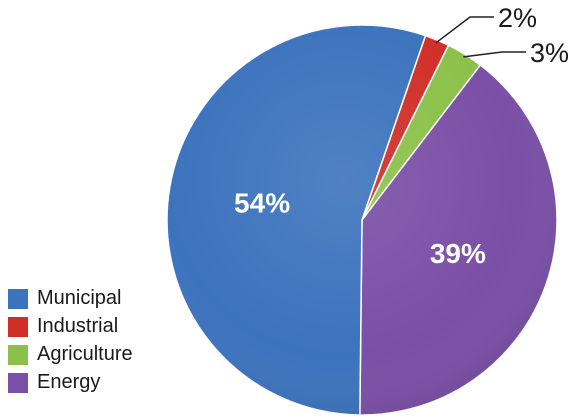 This screenshot has width=579, height=419. Describe the element at coordinates (69, 382) in the screenshot. I see `legend-label-energy: Energy` at that location.